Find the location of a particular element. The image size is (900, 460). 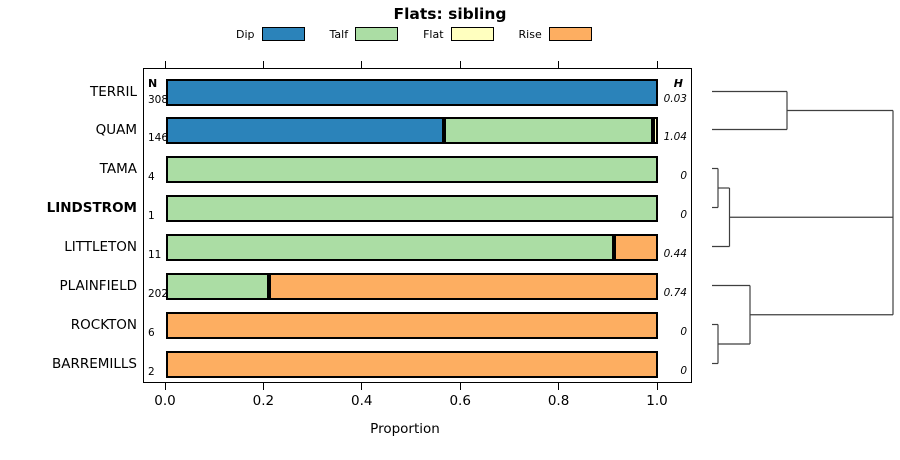

h-value: 0.44 is located at coordinates (675, 254).